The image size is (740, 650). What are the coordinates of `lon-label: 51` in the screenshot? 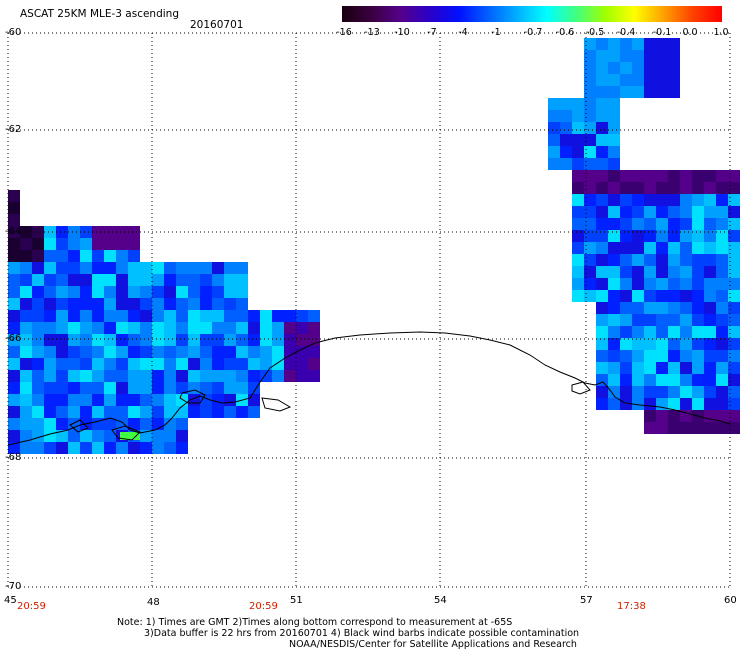 It's located at (296, 600).